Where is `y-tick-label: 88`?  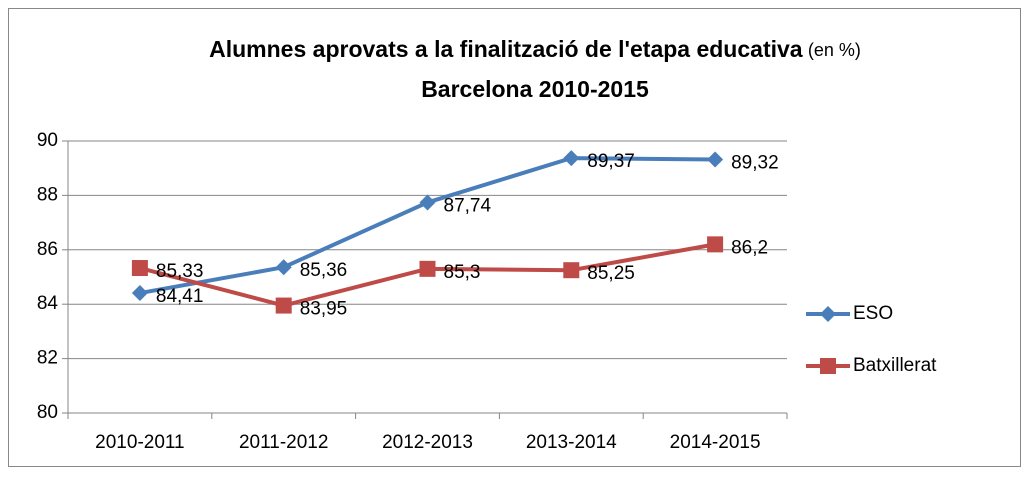 y-tick-label: 88 is located at coordinates (47, 194).